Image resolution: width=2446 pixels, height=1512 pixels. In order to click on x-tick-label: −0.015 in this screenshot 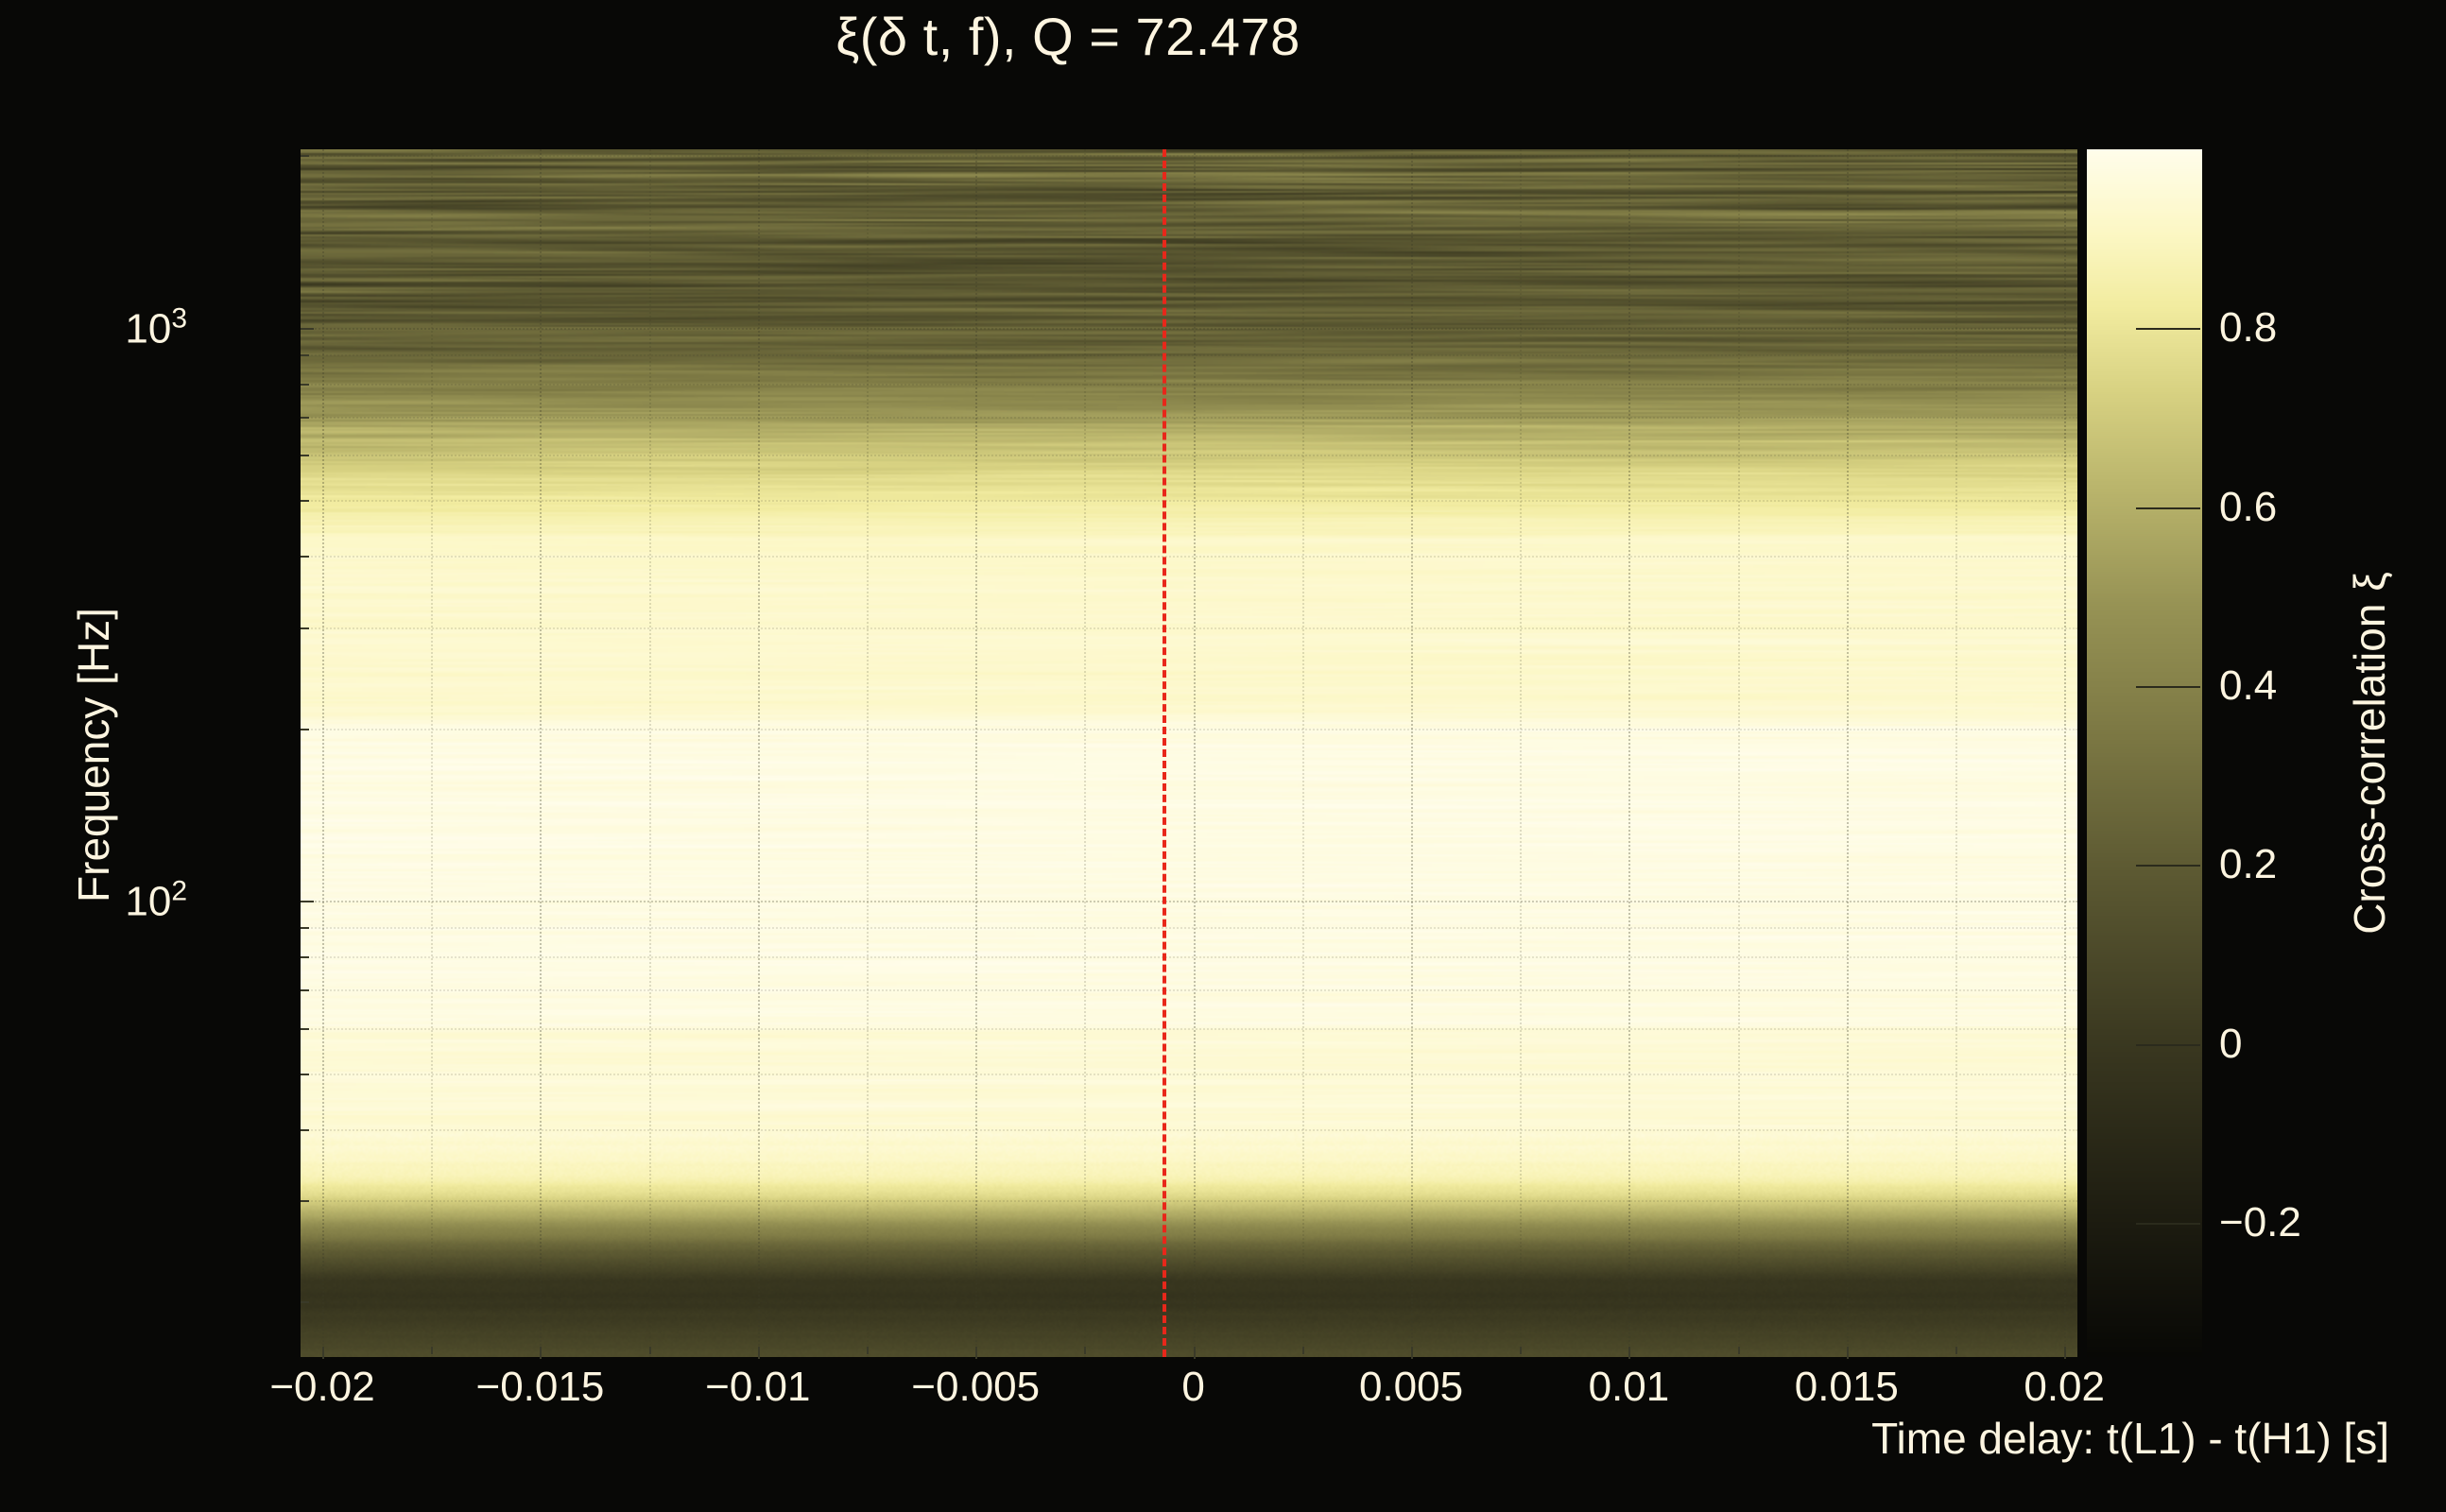, I will do `click(540, 1387)`.